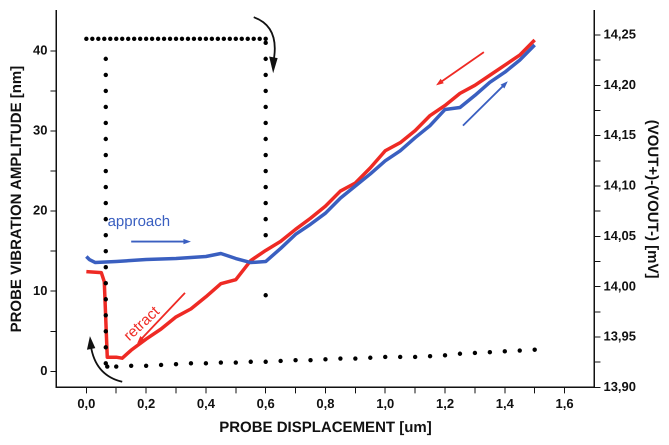  What do you see at coordinates (385, 403) in the screenshot?
I see `x-tick-label: 1,0` at bounding box center [385, 403].